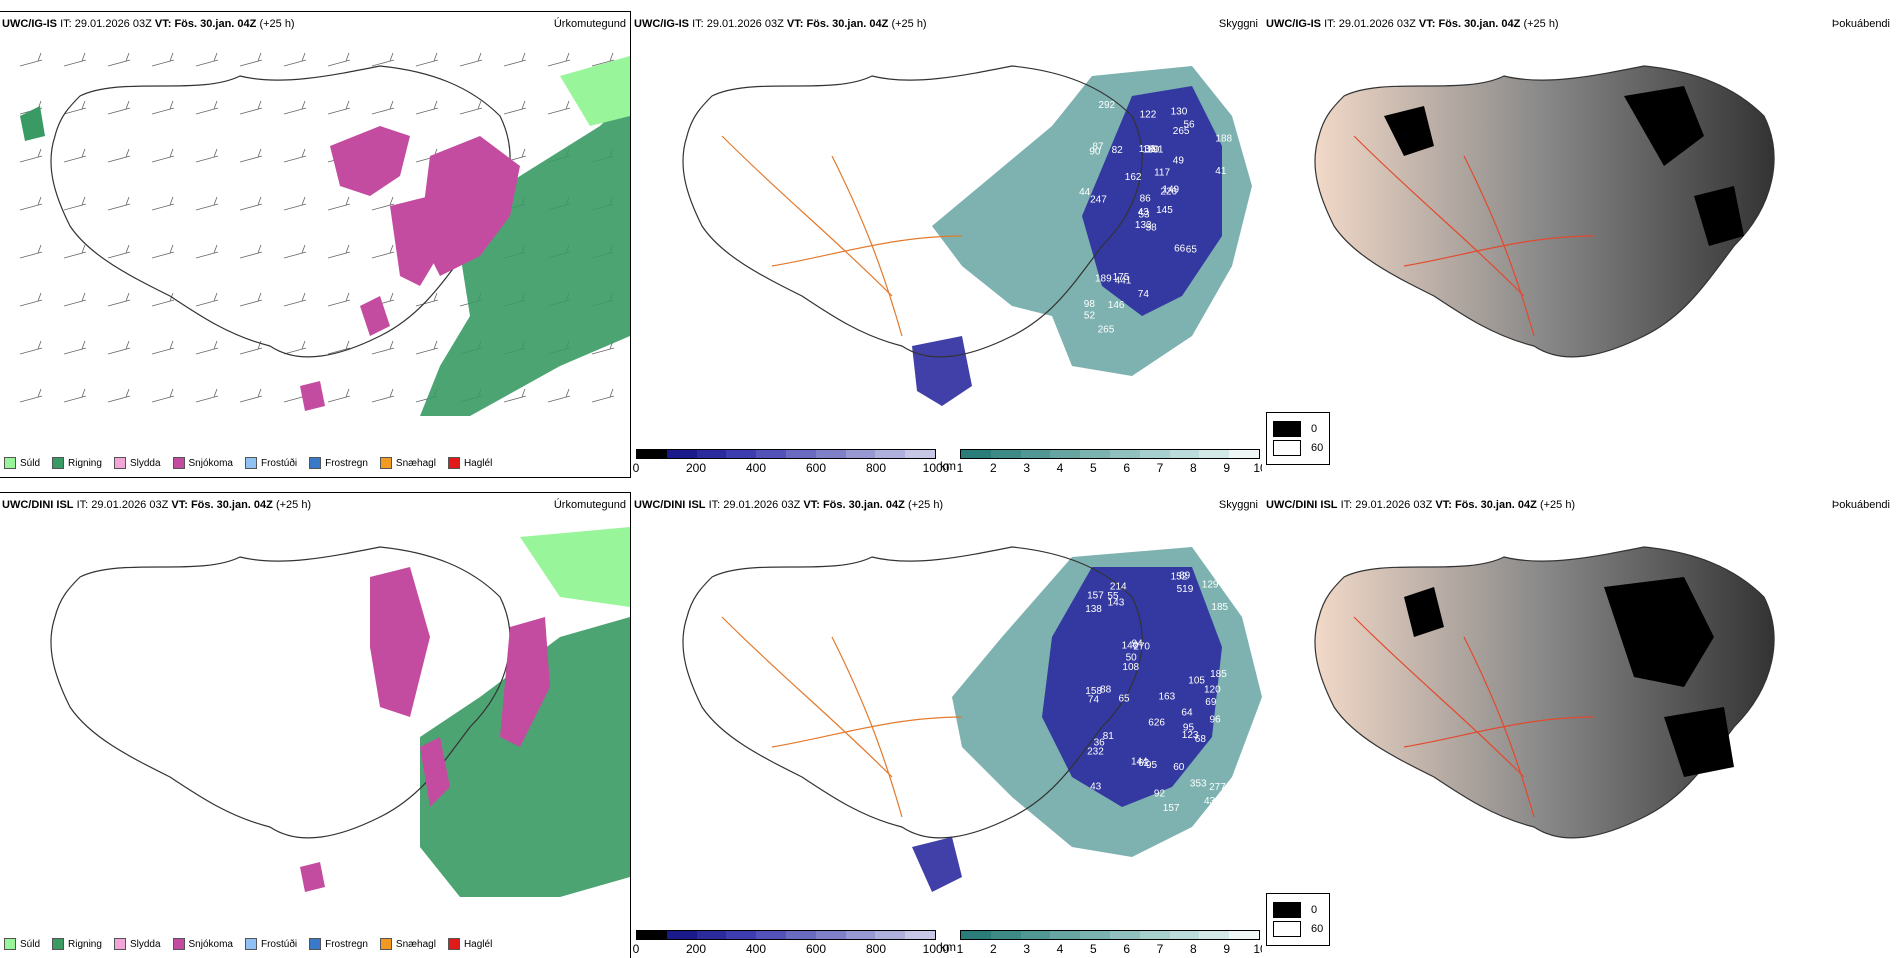 The width and height of the screenshot is (1900, 958). Describe the element at coordinates (1221, 326) in the screenshot. I see `cloudbase-value-label: 137` at that location.